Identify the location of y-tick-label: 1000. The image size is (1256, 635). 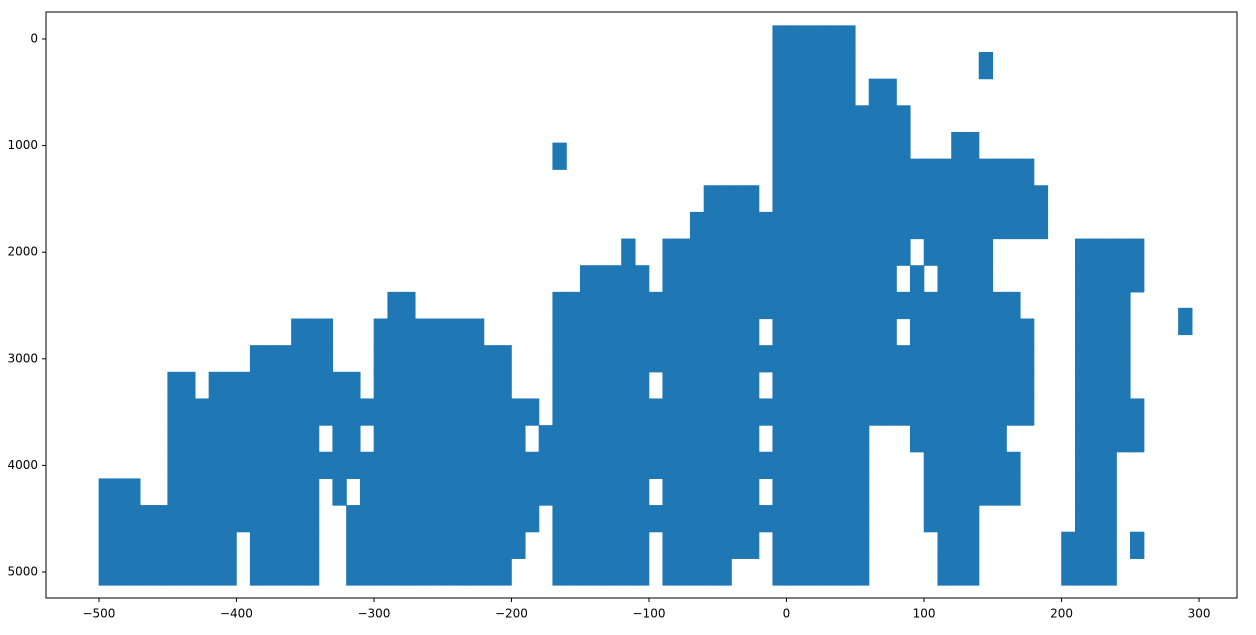
(22, 145).